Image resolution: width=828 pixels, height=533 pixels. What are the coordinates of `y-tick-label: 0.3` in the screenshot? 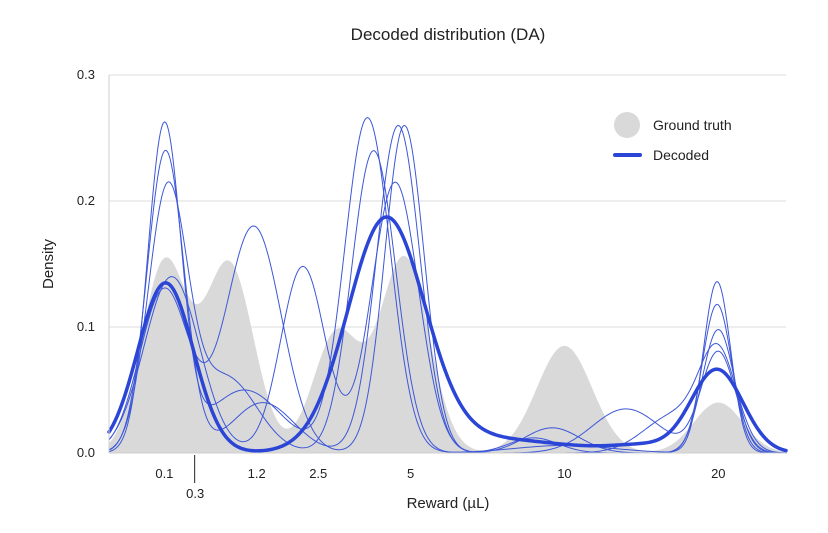 It's located at (86, 74).